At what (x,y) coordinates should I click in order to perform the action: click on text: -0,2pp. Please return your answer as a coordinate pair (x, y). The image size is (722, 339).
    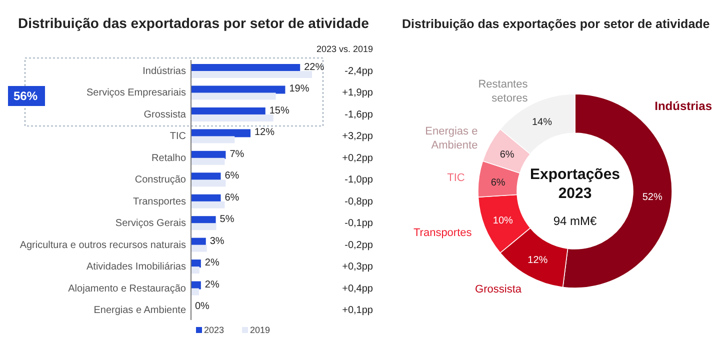
    Looking at the image, I should click on (359, 245).